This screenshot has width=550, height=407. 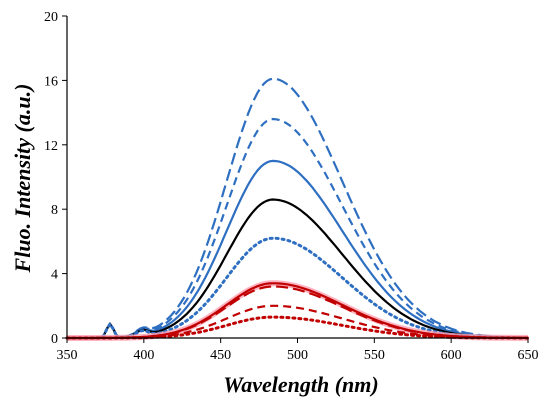 I want to click on y-axis-title: Fluo. Intensity (a.u.), so click(x=22, y=179).